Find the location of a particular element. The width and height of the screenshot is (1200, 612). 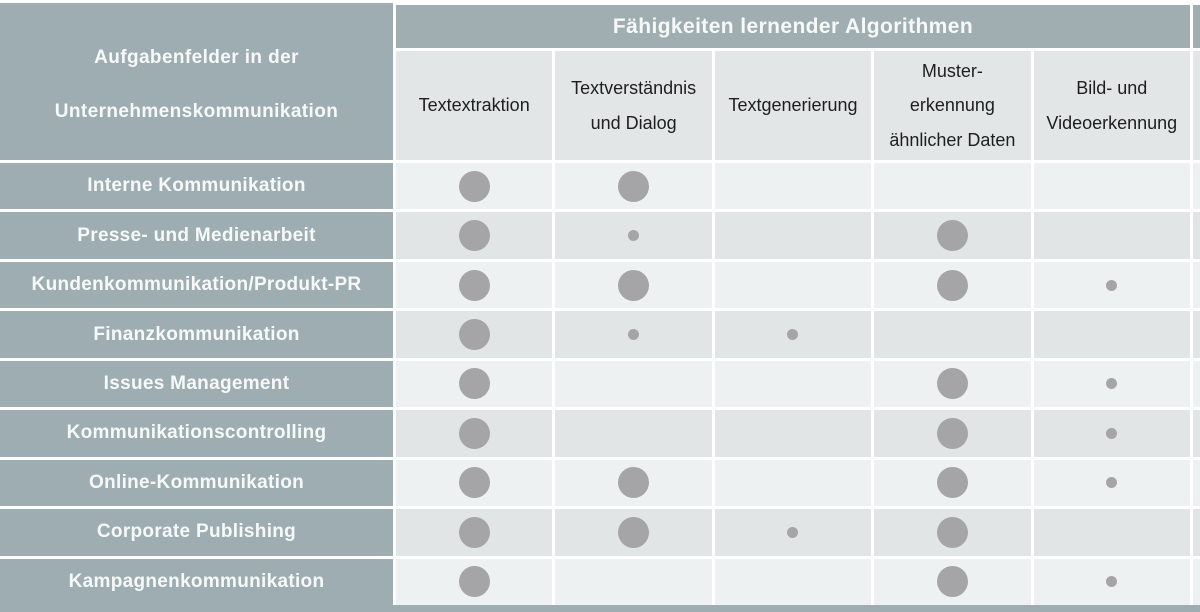

row-label: Online-Kommunikation is located at coordinates (196, 483).